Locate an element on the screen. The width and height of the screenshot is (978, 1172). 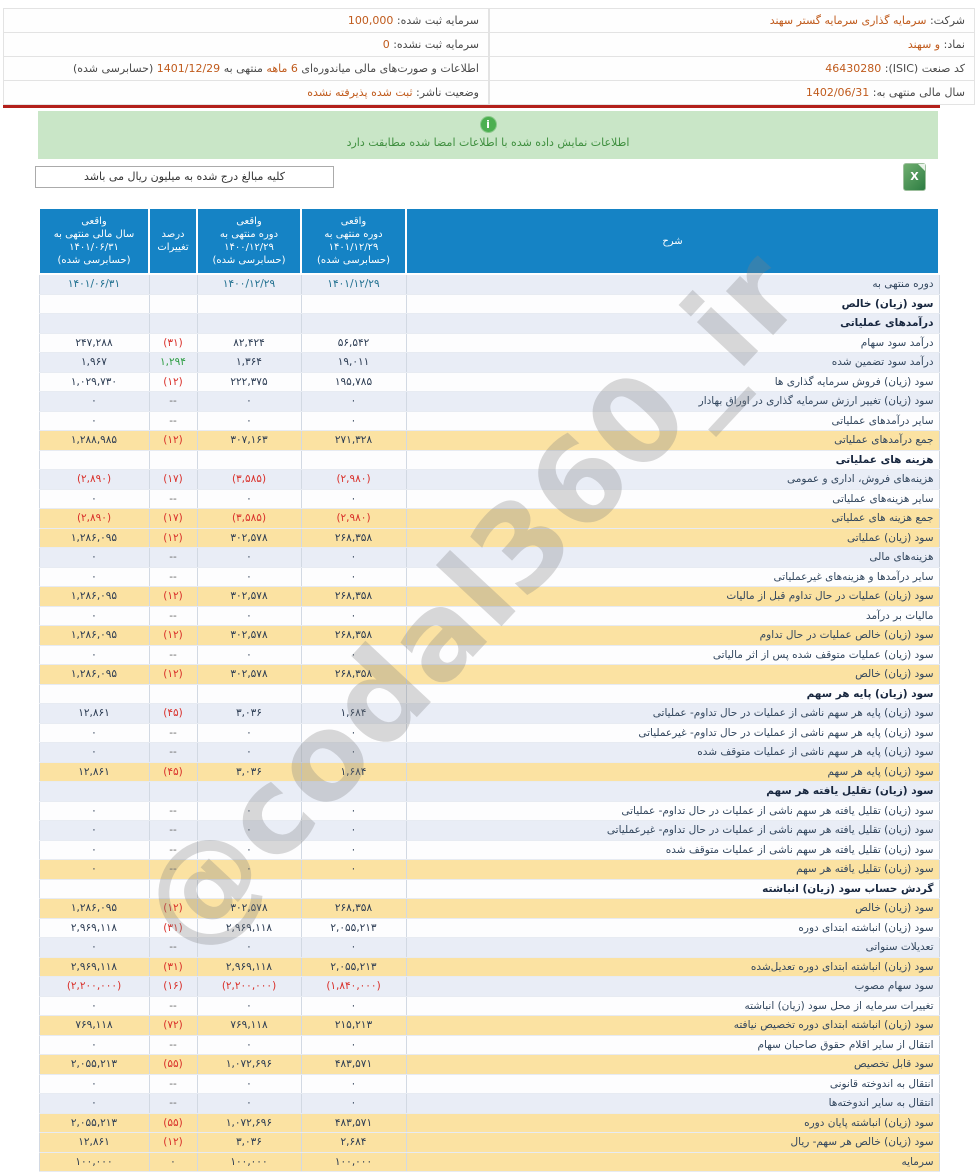
excel-export-icon: X is located at coordinates (914, 177).